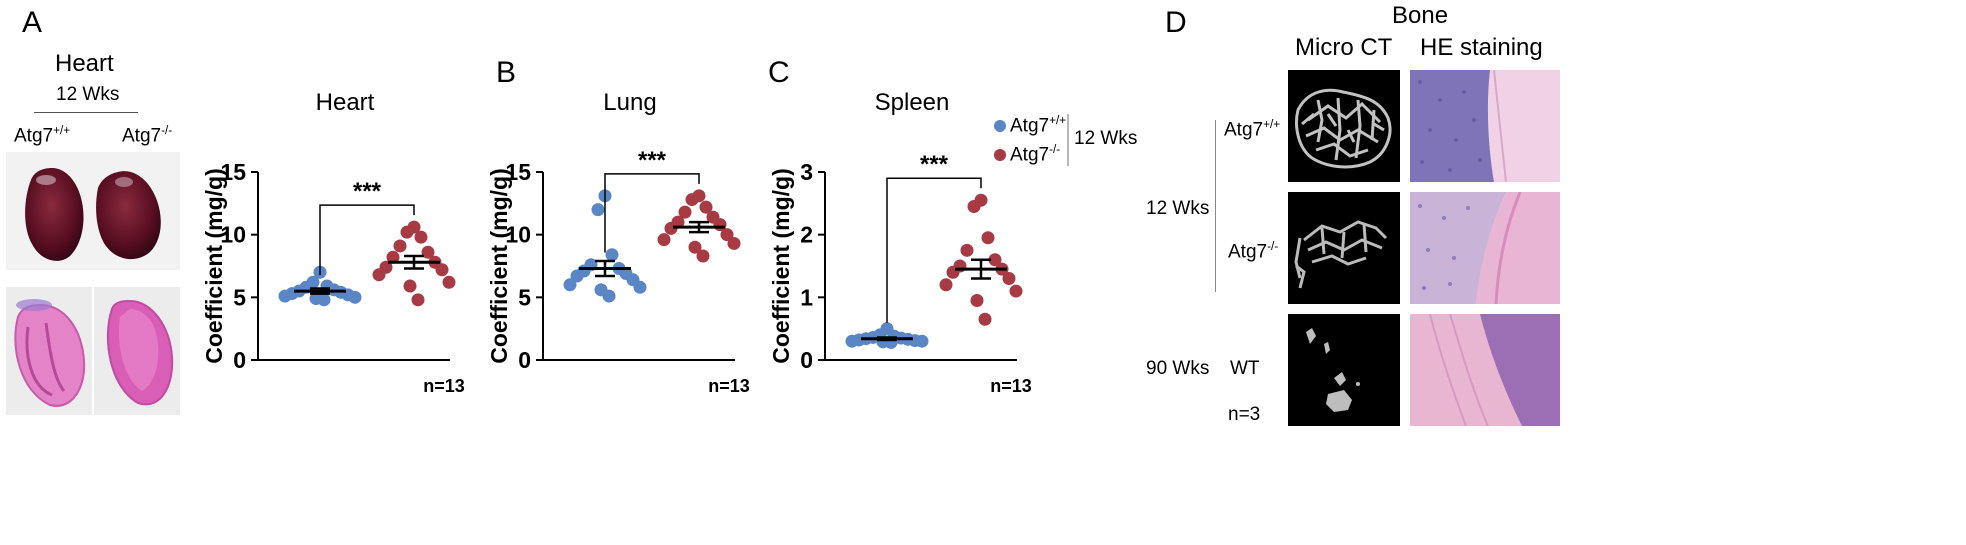  I want to click on chart-lung: Lung Coefficient (mg/g) 0 5 10 15 *** n=13, so click(618, 242).